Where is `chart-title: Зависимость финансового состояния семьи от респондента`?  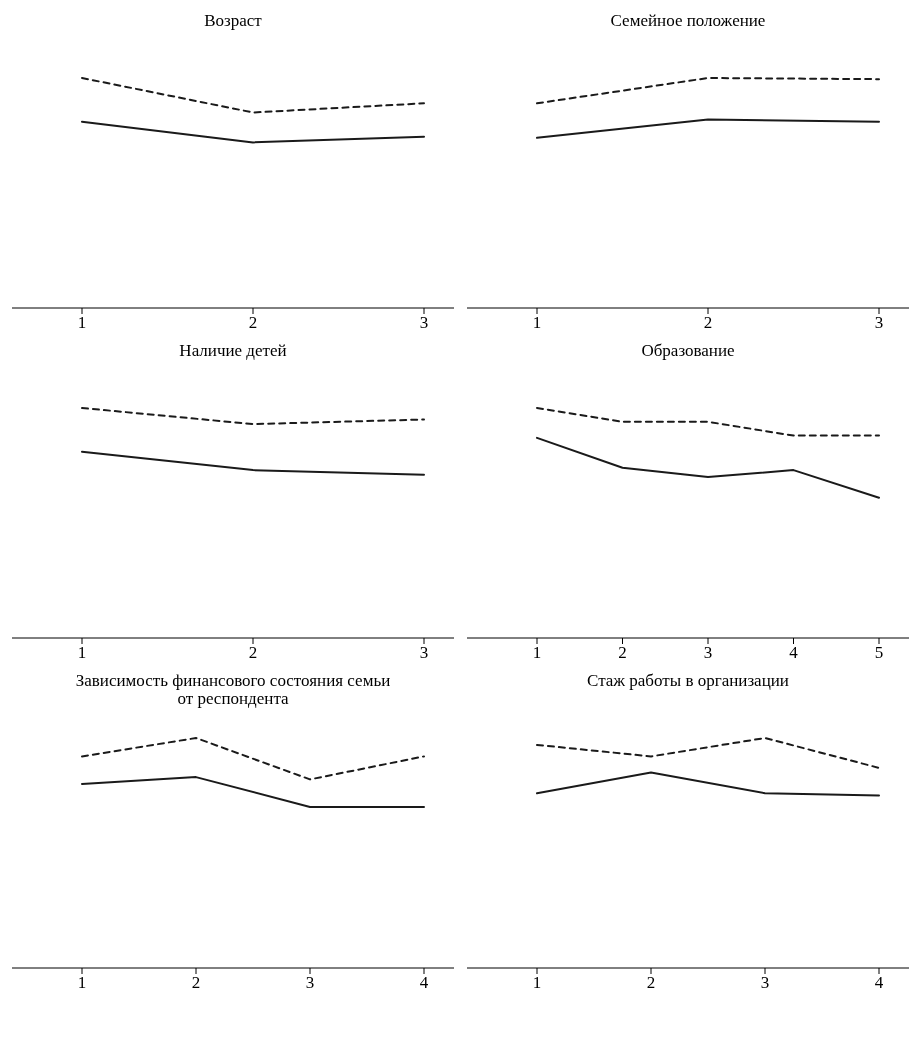 chart-title: Зависимость финансового состояния семьи от респондента is located at coordinates (233, 690).